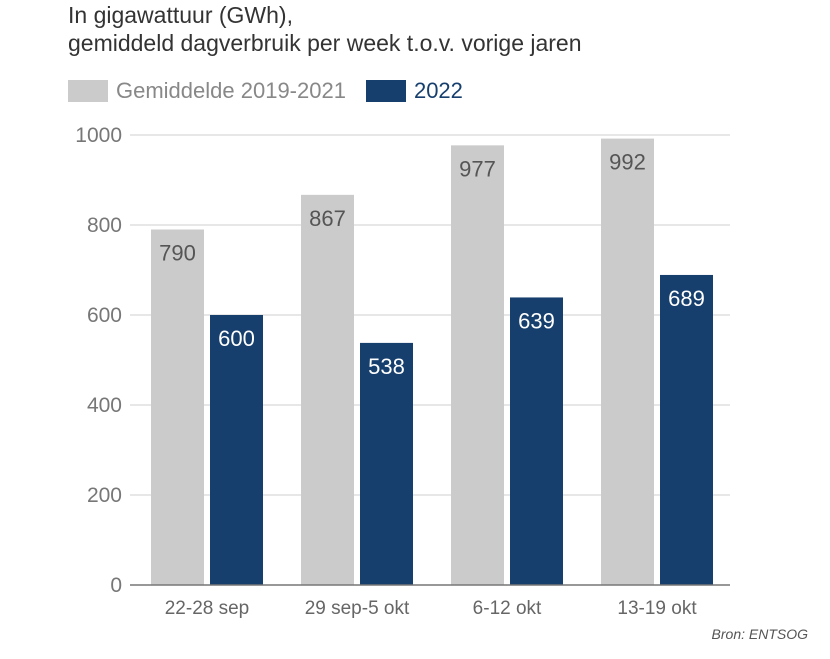 The width and height of the screenshot is (830, 659). What do you see at coordinates (116, 585) in the screenshot?
I see `y-tick-label: 0` at bounding box center [116, 585].